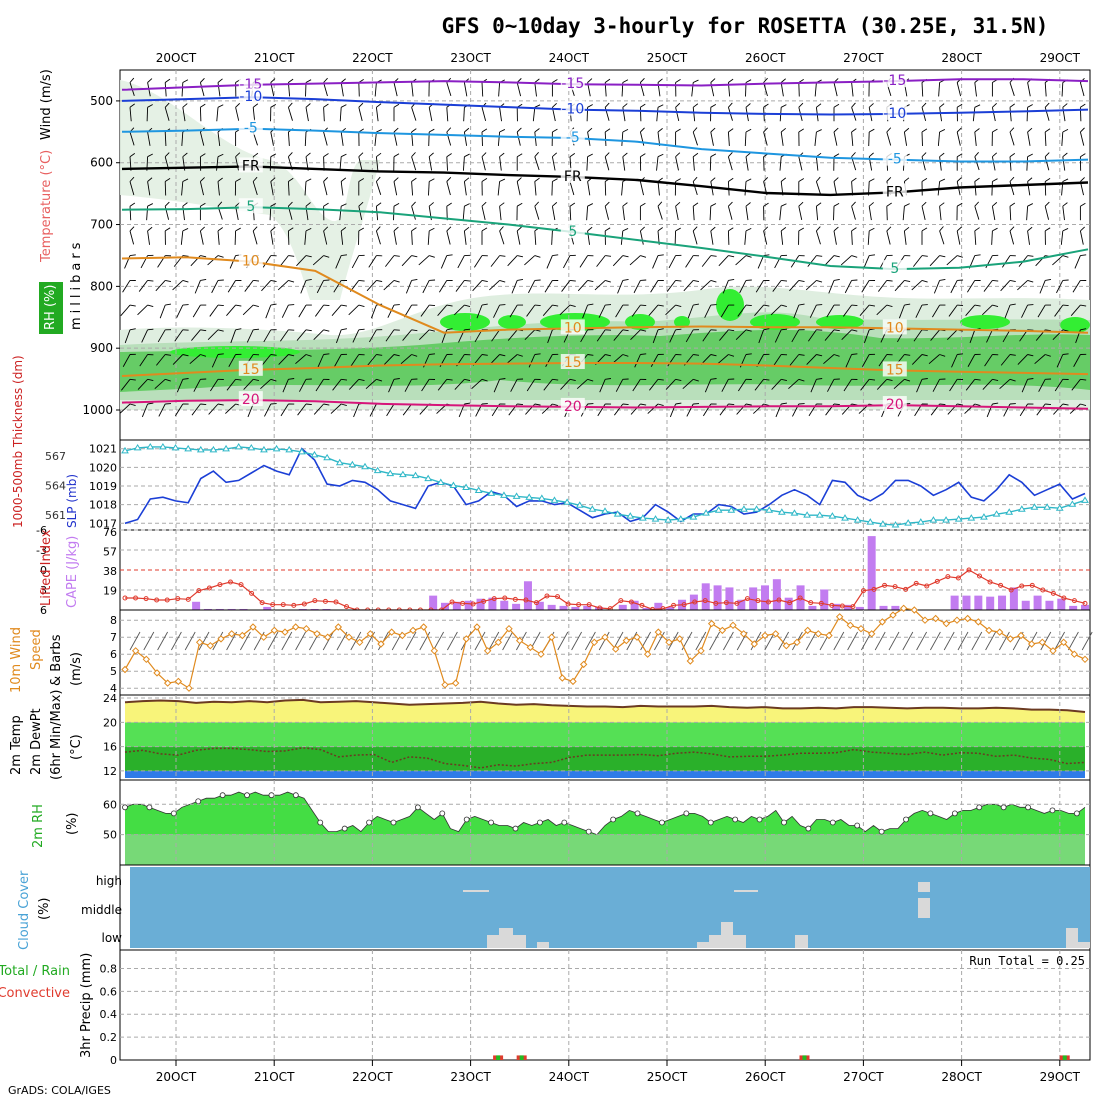  I want to click on li-tick-label: -3, so click(41, 550).